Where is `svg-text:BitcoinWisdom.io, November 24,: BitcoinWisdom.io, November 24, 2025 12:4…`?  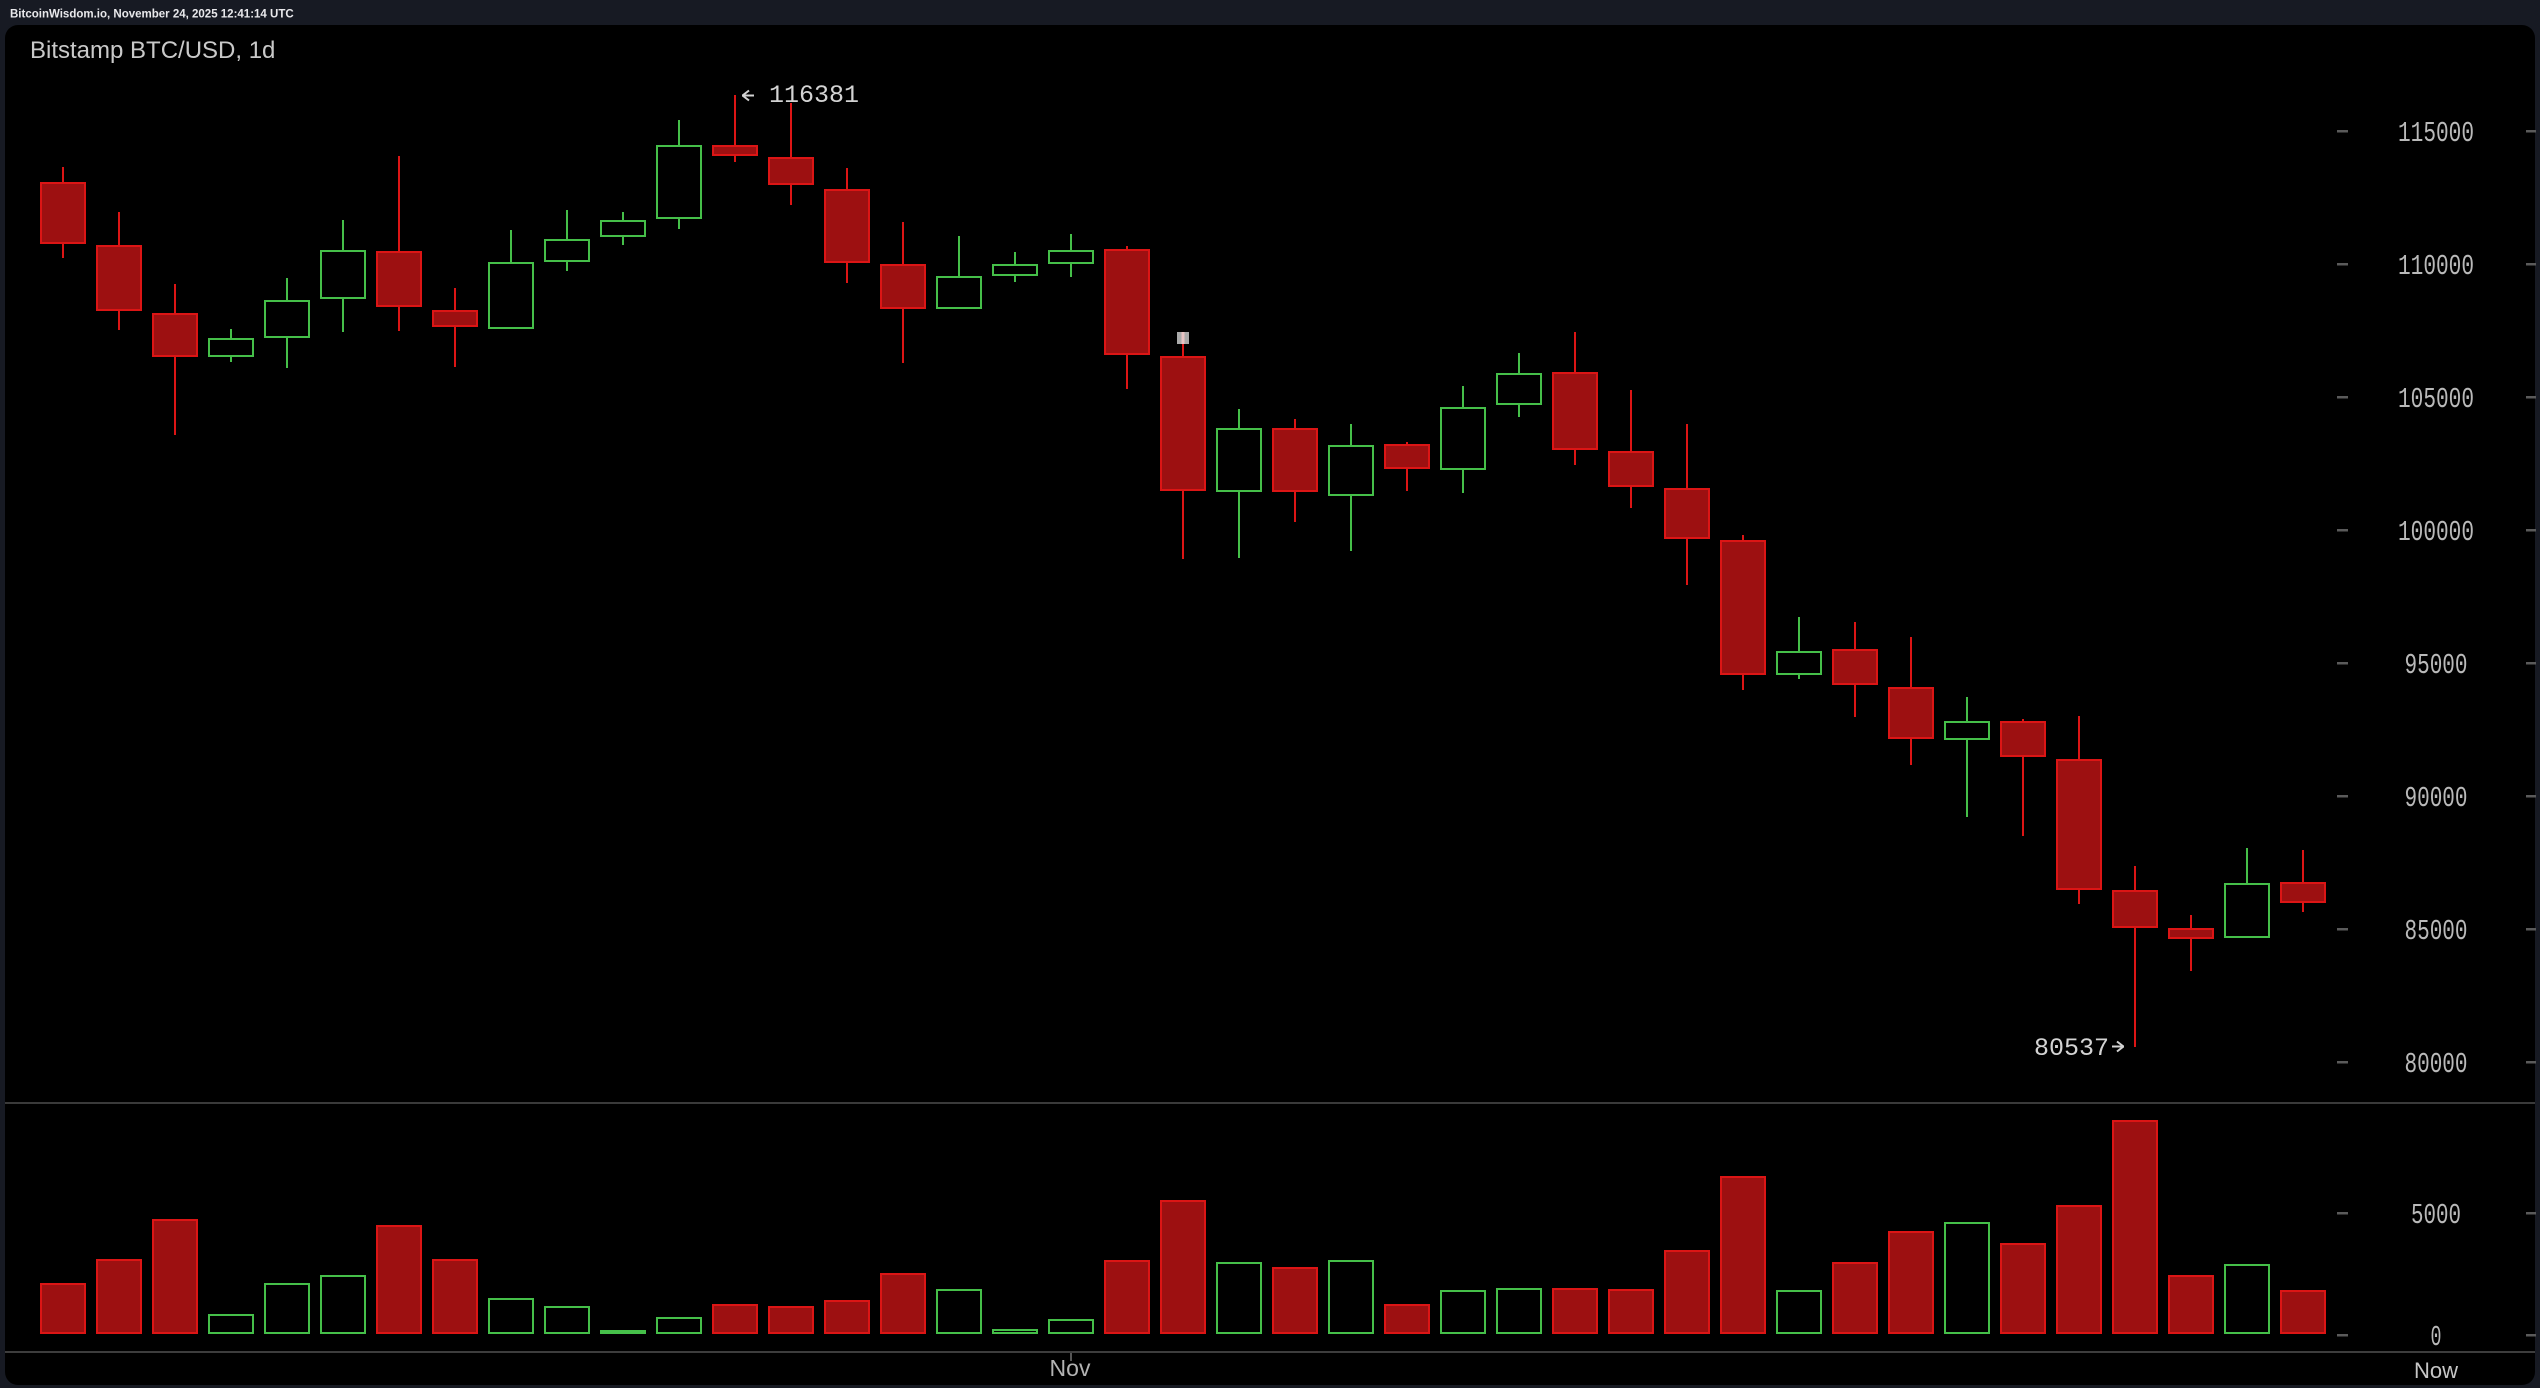 svg-text:BitcoinWisdom.io, November 24,: BitcoinWisdom.io, November 24, 2025 12:4… is located at coordinates (152, 15).